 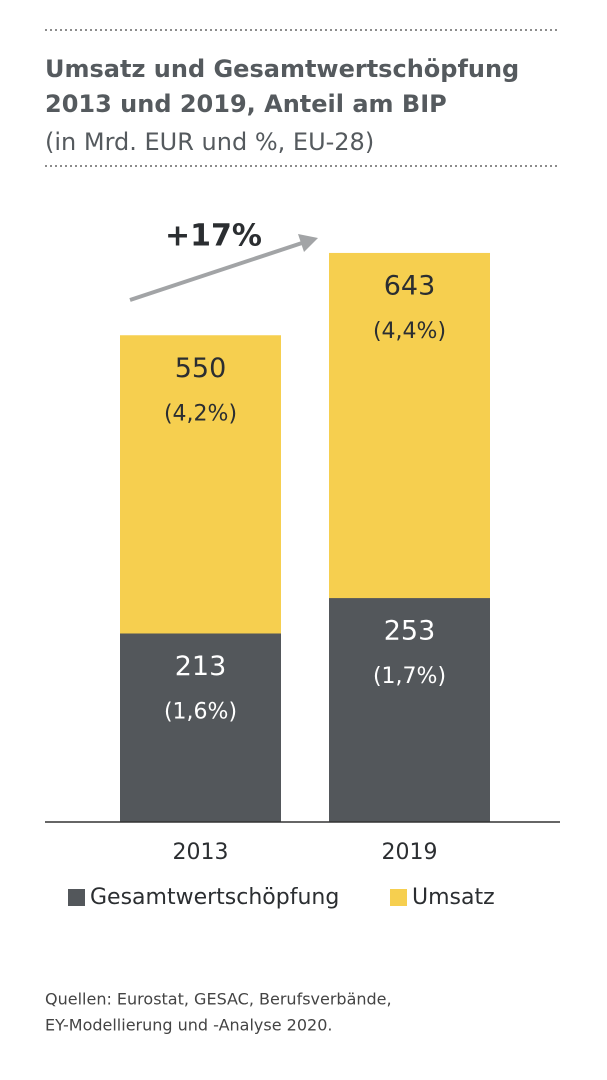 I want to click on annotation: +17%, so click(x=213, y=236).